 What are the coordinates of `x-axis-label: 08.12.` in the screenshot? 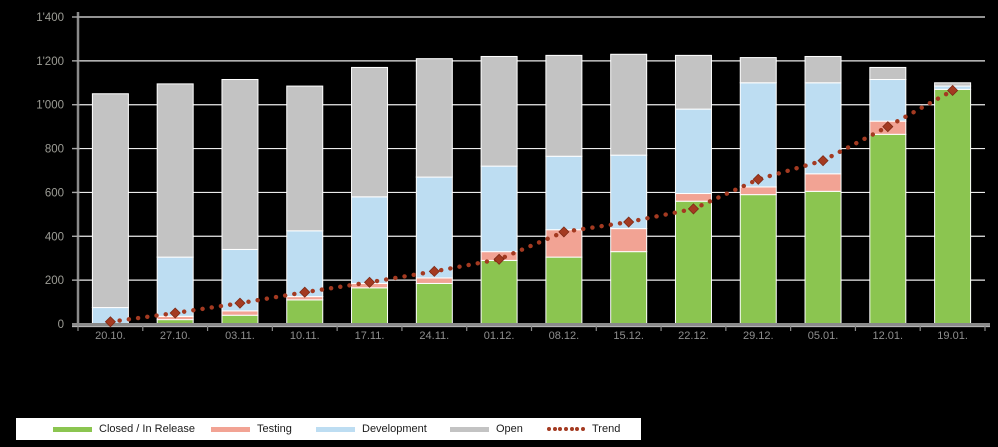 It's located at (564, 336).